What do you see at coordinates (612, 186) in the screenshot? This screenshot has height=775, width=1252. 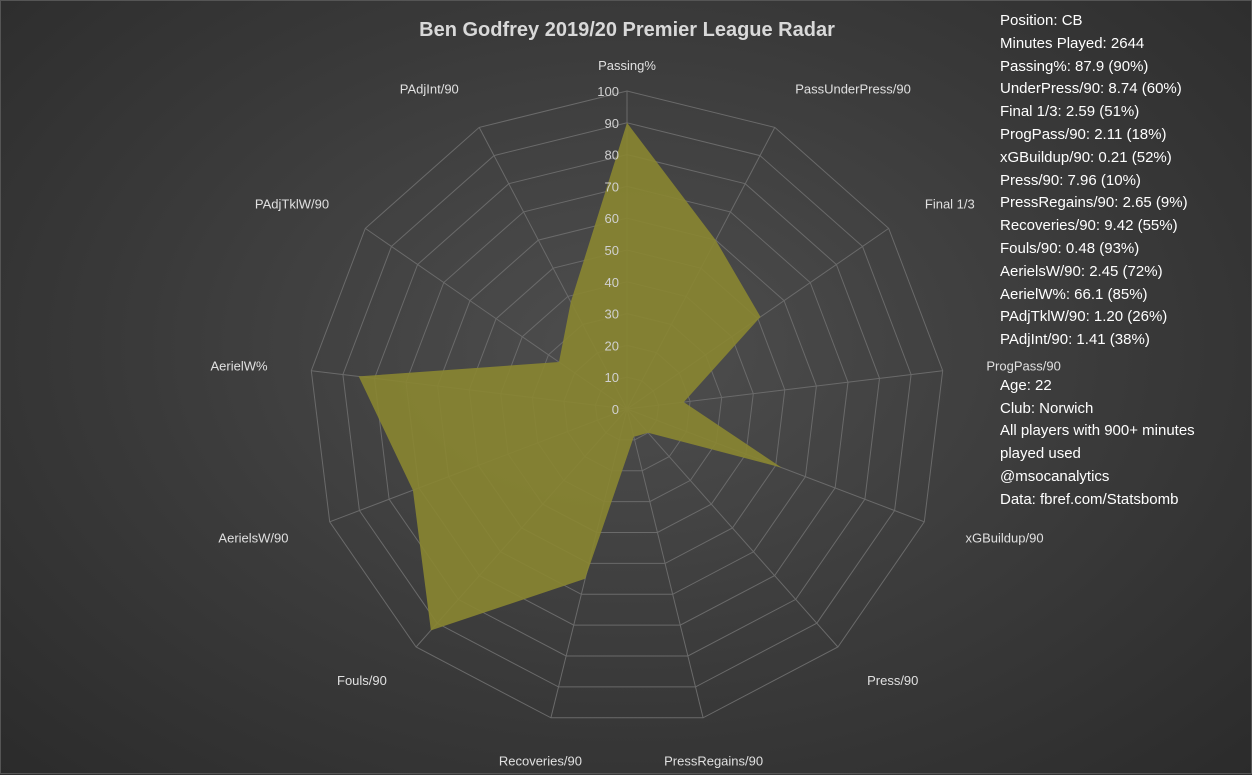 I see `tick-label: 70` at bounding box center [612, 186].